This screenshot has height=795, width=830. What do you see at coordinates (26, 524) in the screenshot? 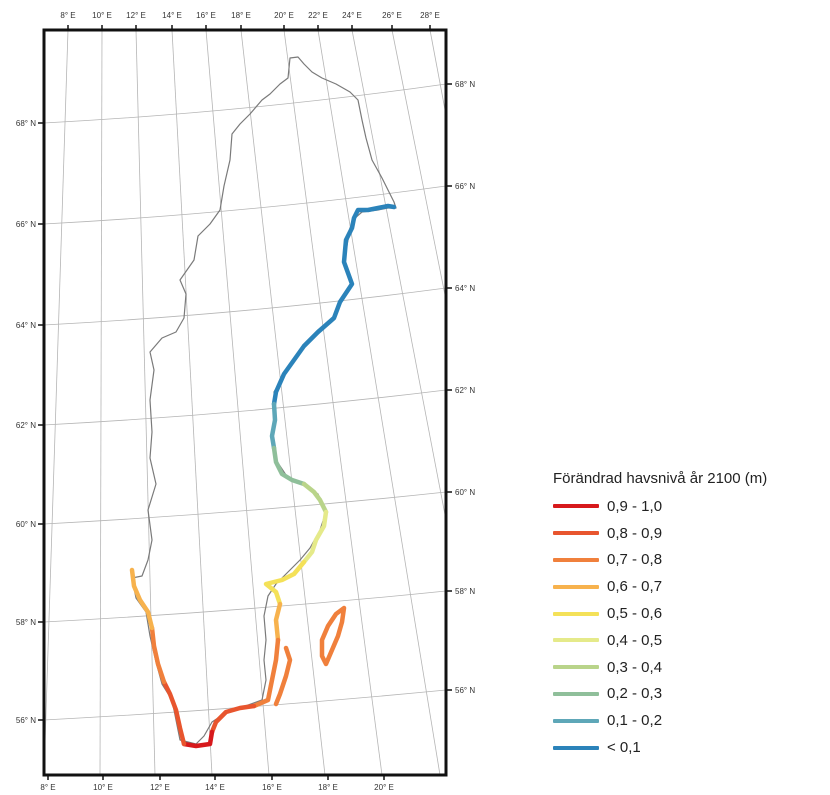
I see `left-lat-label: 60° N` at bounding box center [26, 524].